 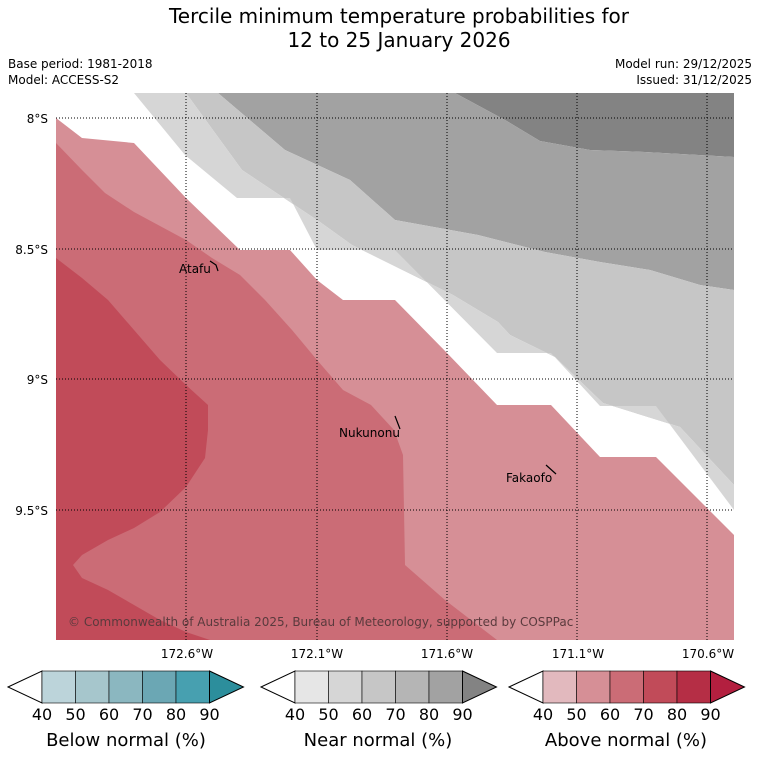 I want to click on colorbars, so click(x=376, y=687).